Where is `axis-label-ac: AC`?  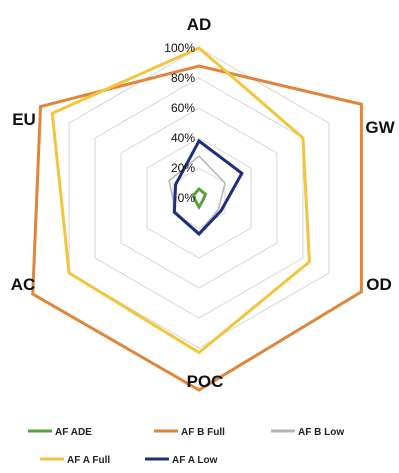
axis-label-ac: AC is located at coordinates (23, 284).